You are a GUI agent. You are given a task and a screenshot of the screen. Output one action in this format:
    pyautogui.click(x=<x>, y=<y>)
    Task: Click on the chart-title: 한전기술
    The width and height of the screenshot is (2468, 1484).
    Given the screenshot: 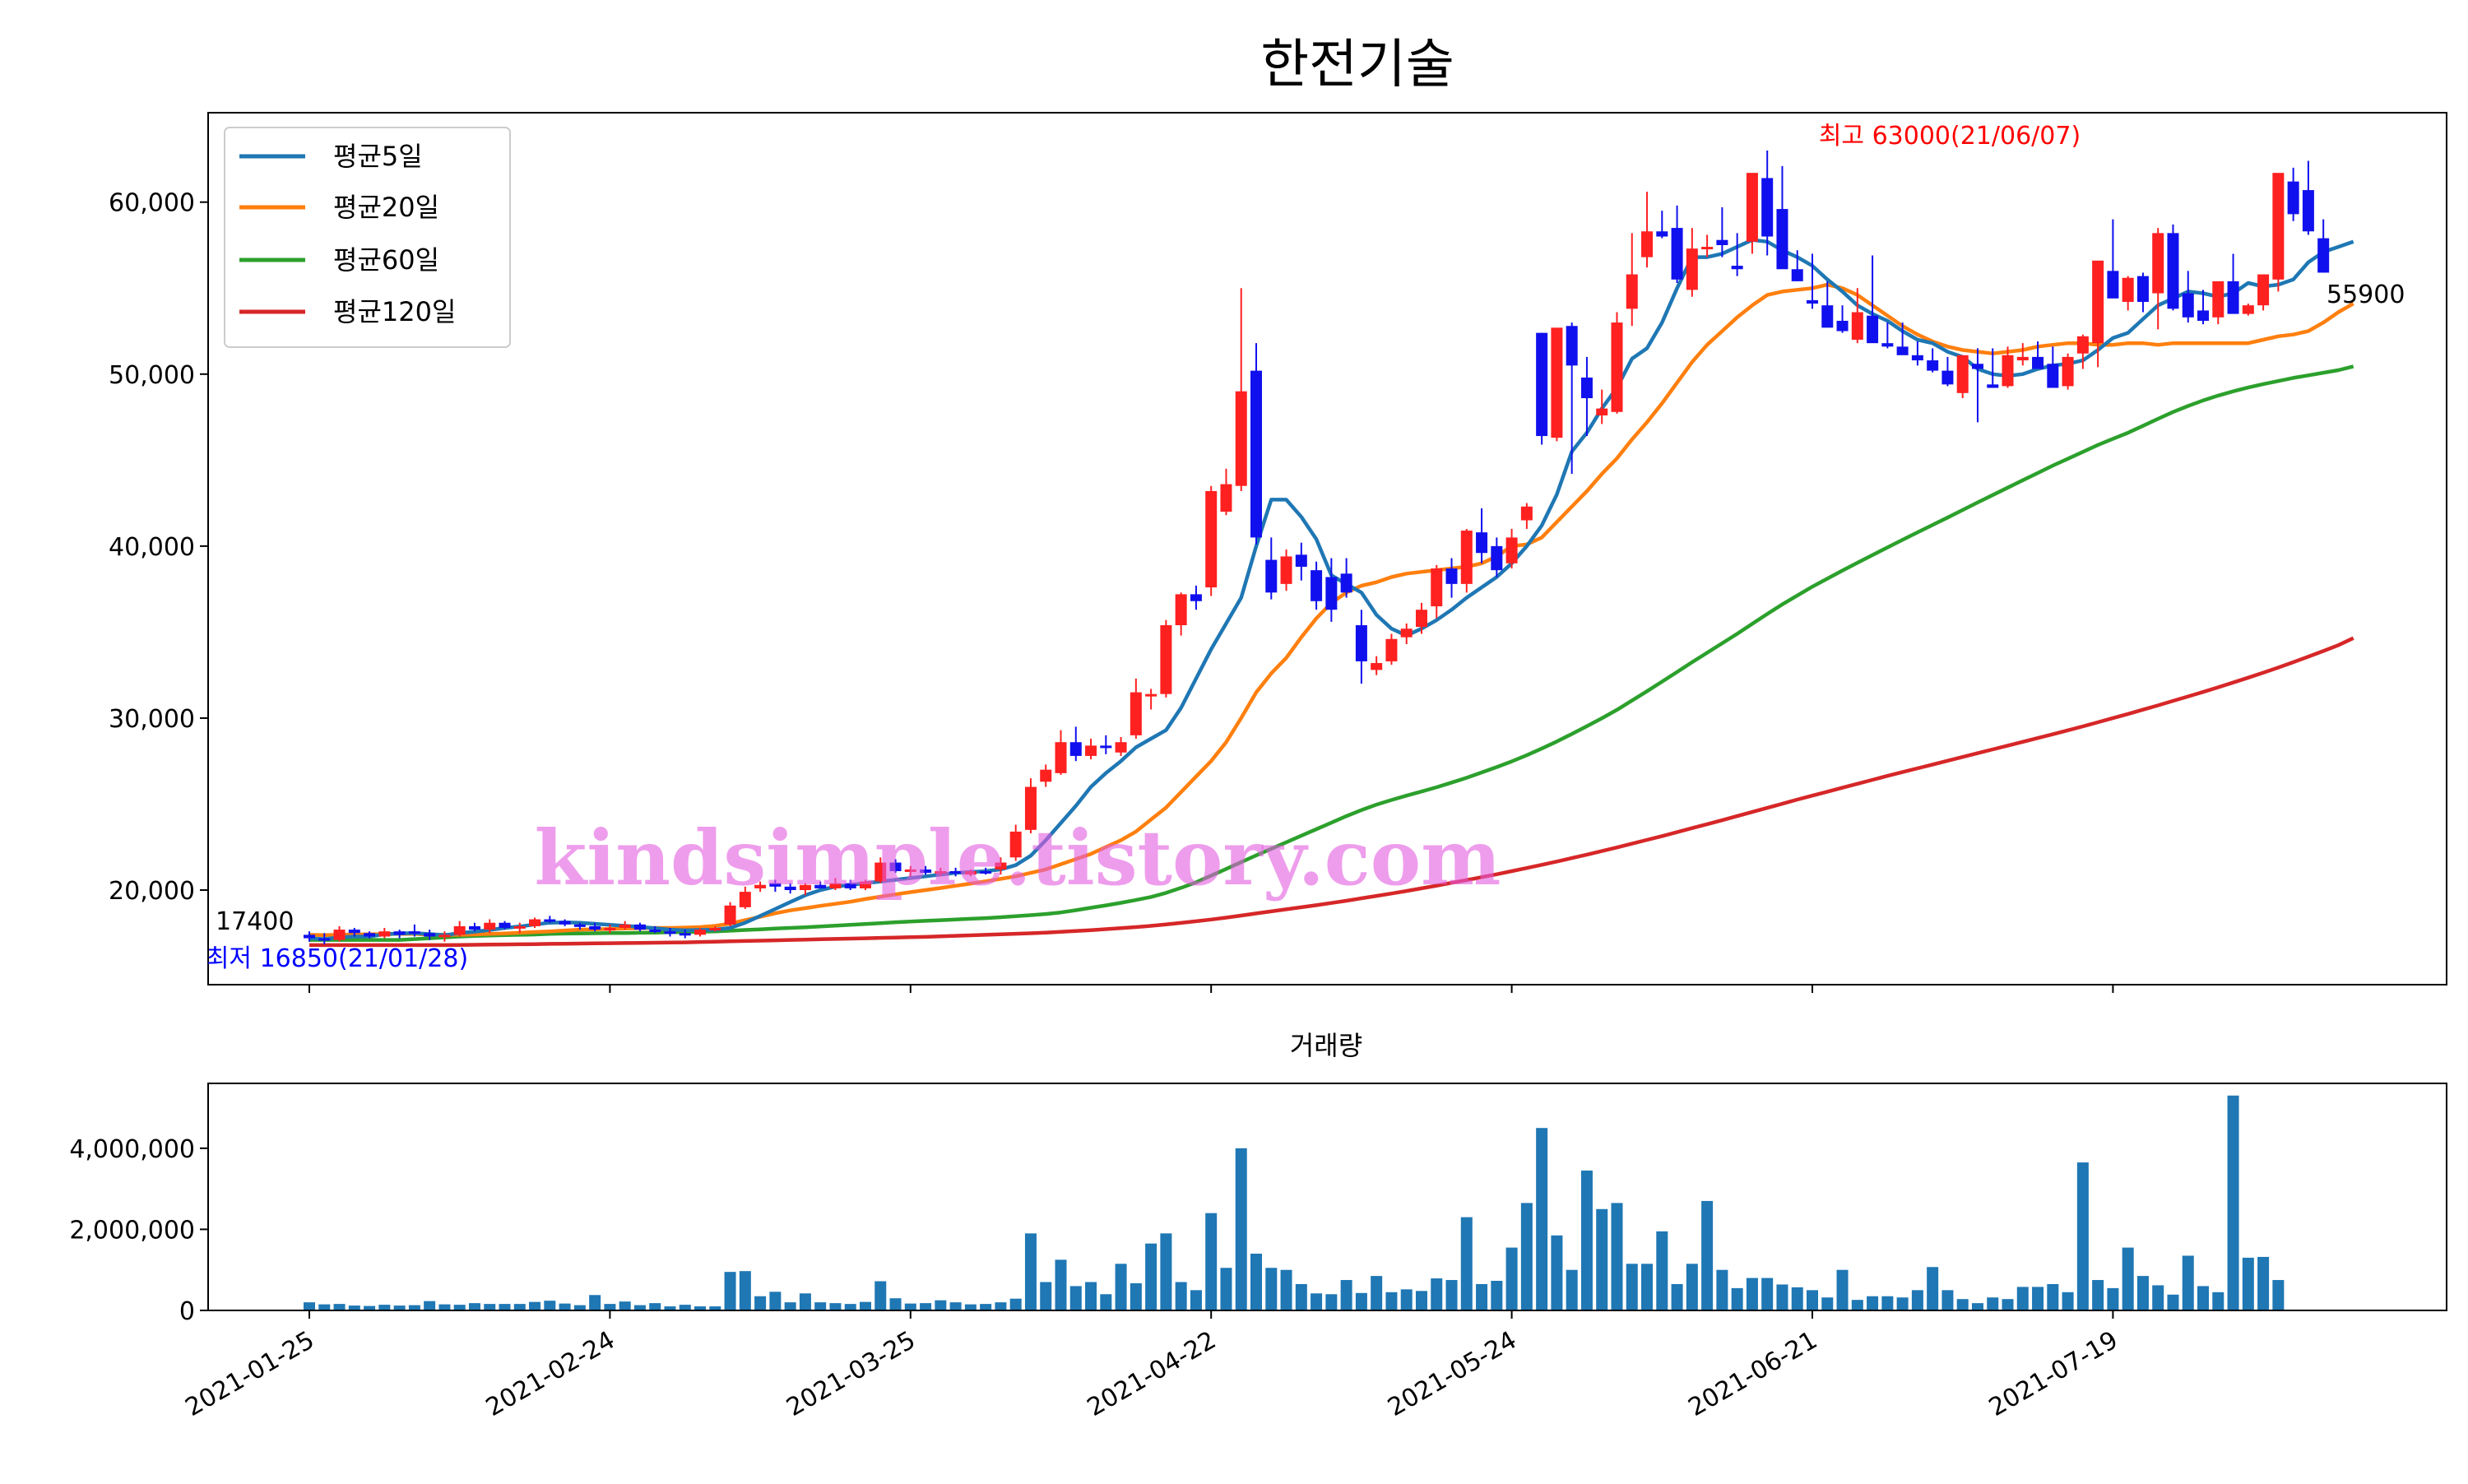 What is the action you would take?
    pyautogui.click(x=1357, y=65)
    